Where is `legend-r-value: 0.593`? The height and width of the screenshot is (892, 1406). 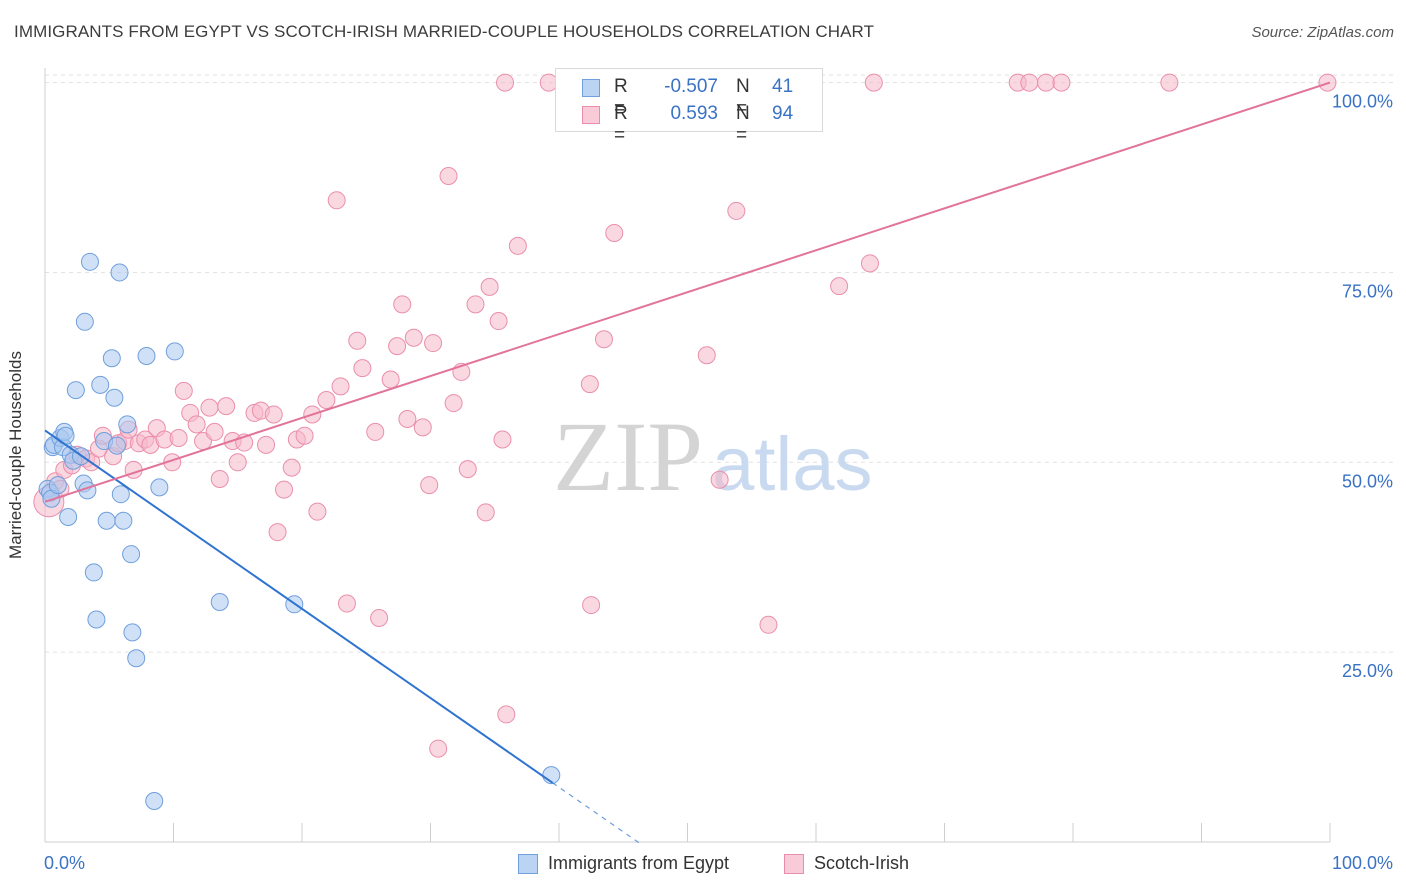 legend-r-value: 0.593 is located at coordinates (694, 113).